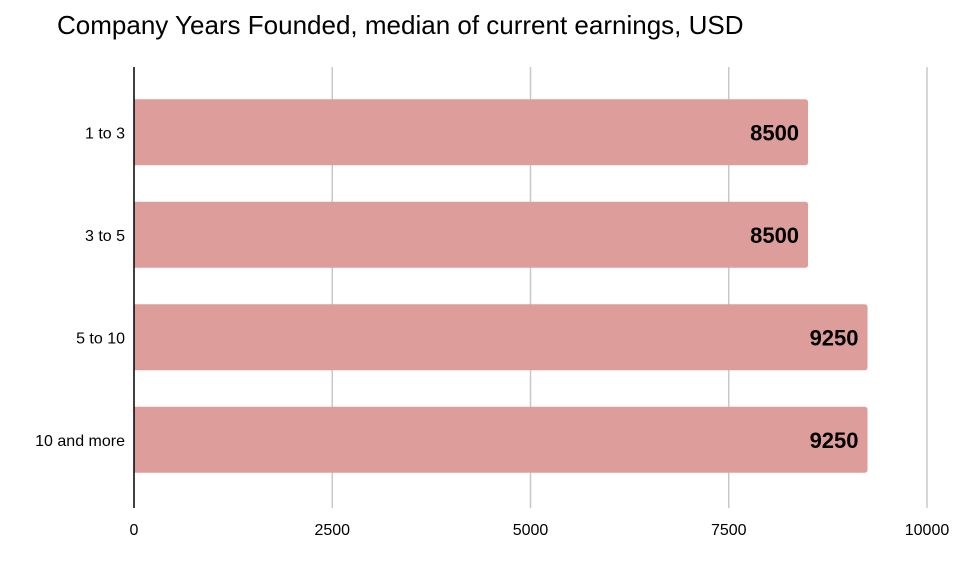 Image resolution: width=954 pixels, height=564 pixels. What do you see at coordinates (729, 530) in the screenshot?
I see `x-tick-label-7500: 7500` at bounding box center [729, 530].